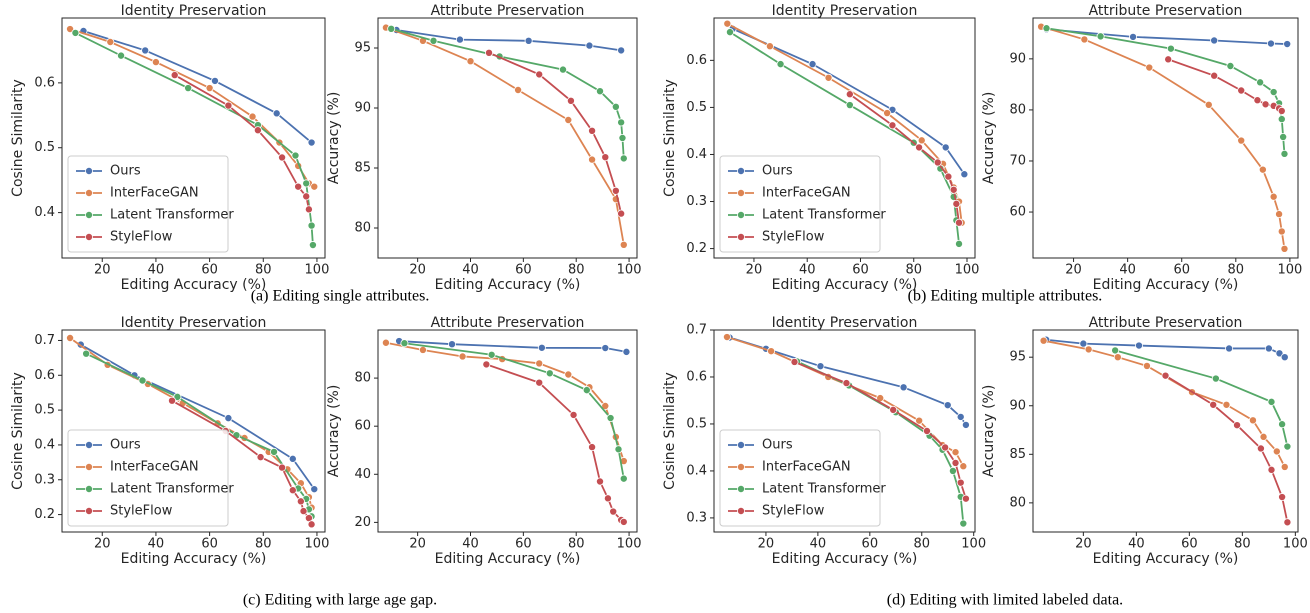 This screenshot has height=613, width=1310. Describe the element at coordinates (696, 470) in the screenshot. I see `y-tick-label: 0.4` at that location.